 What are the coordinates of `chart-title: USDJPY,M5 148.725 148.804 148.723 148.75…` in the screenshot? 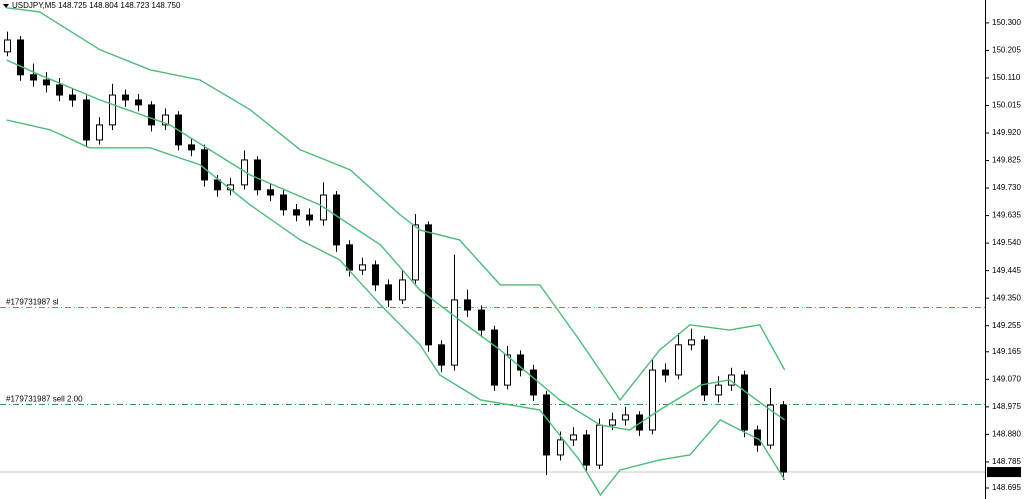 It's located at (96, 5).